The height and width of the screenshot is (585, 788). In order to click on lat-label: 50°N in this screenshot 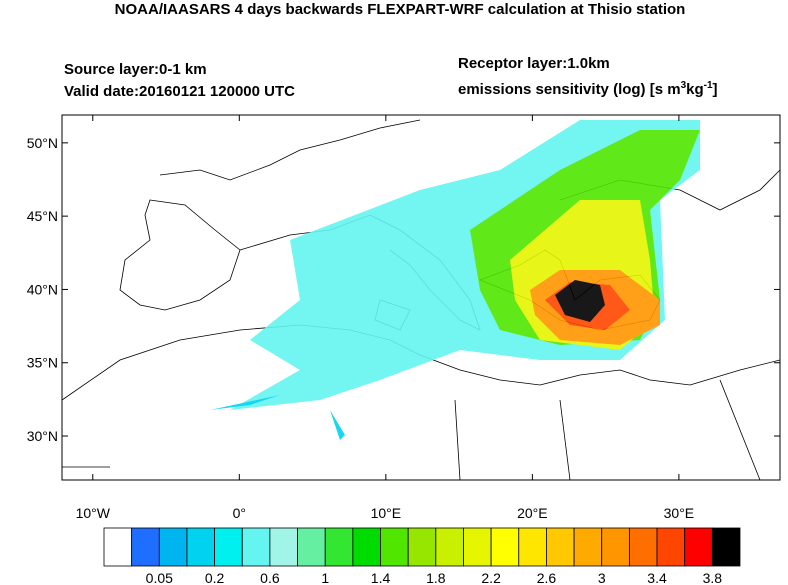, I will do `click(42, 143)`.